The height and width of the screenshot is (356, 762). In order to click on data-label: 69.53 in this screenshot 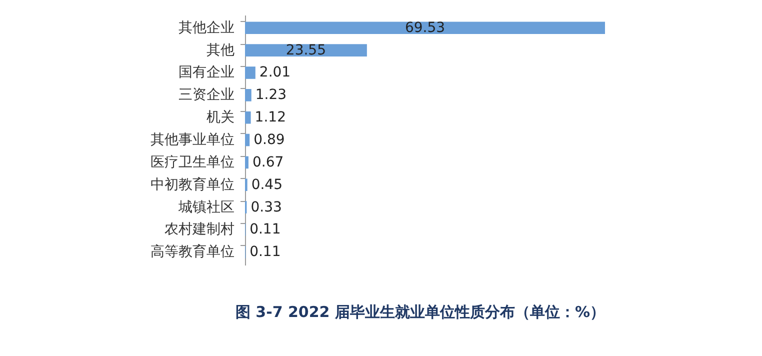, I will do `click(425, 28)`.